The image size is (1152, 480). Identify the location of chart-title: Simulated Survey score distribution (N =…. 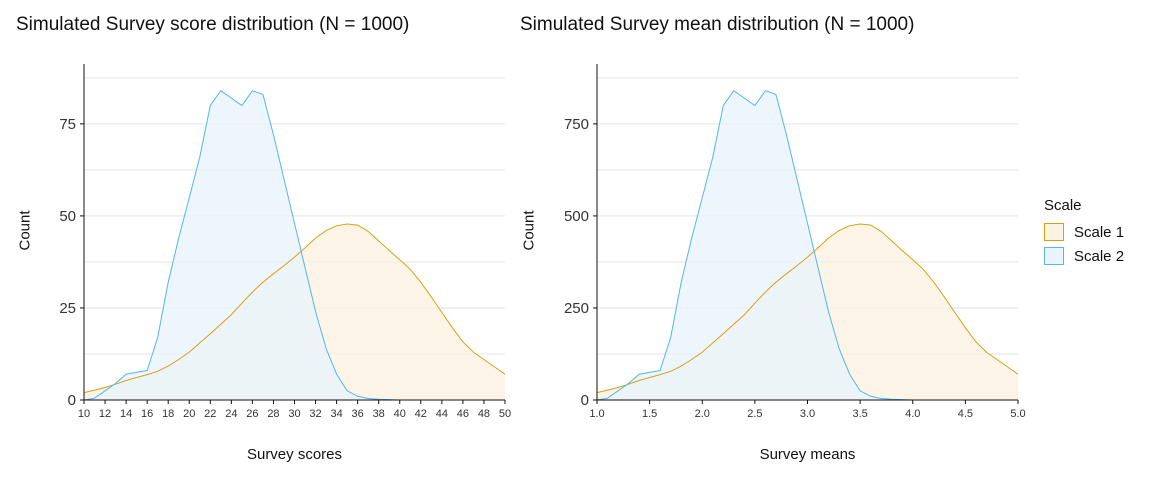
(213, 24).